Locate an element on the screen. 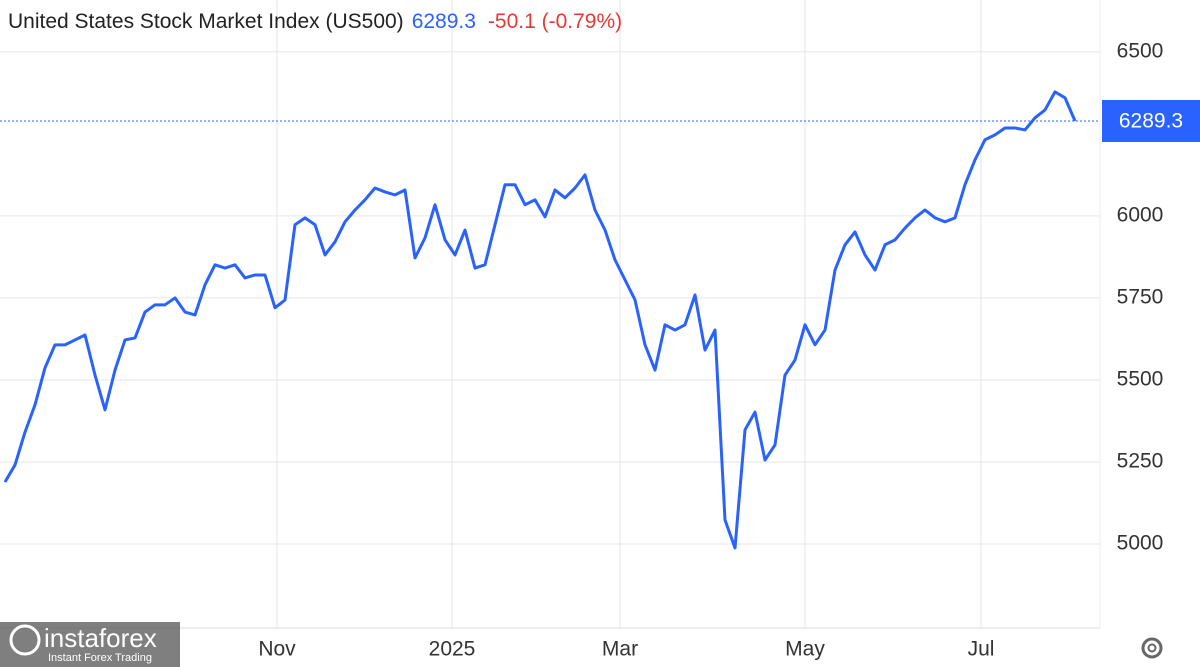 This screenshot has height=667, width=1200. watermark-icon is located at coordinates (25, 640).